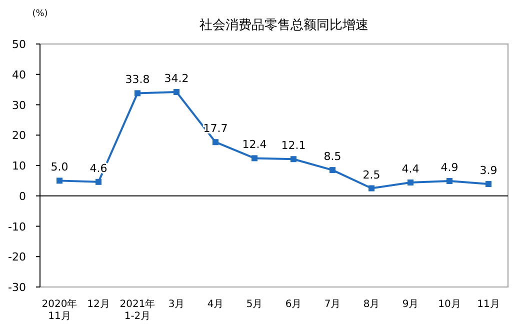 The height and width of the screenshot is (332, 520). I want to click on x-tick-label: 4月, so click(215, 304).